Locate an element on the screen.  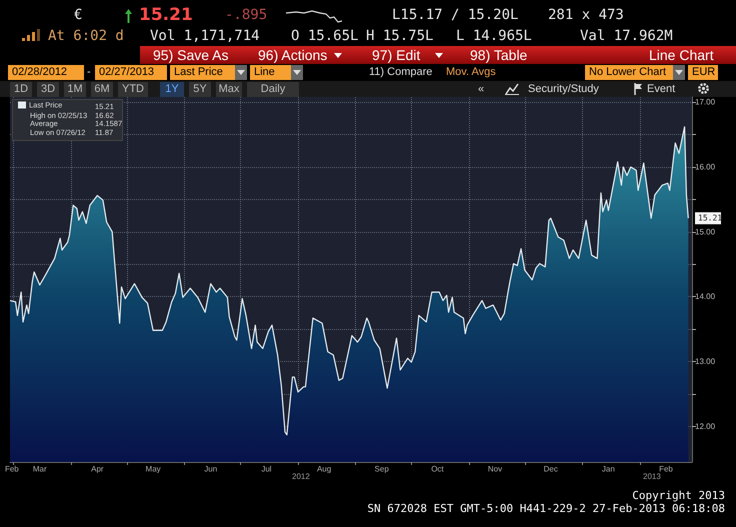
text: L 14.965L is located at coordinates (494, 36).